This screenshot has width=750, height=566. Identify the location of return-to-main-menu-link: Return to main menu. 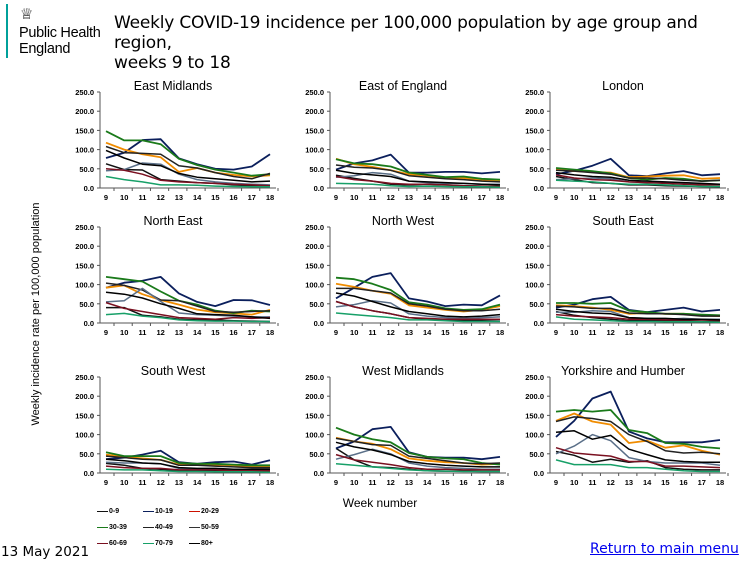
(664, 549).